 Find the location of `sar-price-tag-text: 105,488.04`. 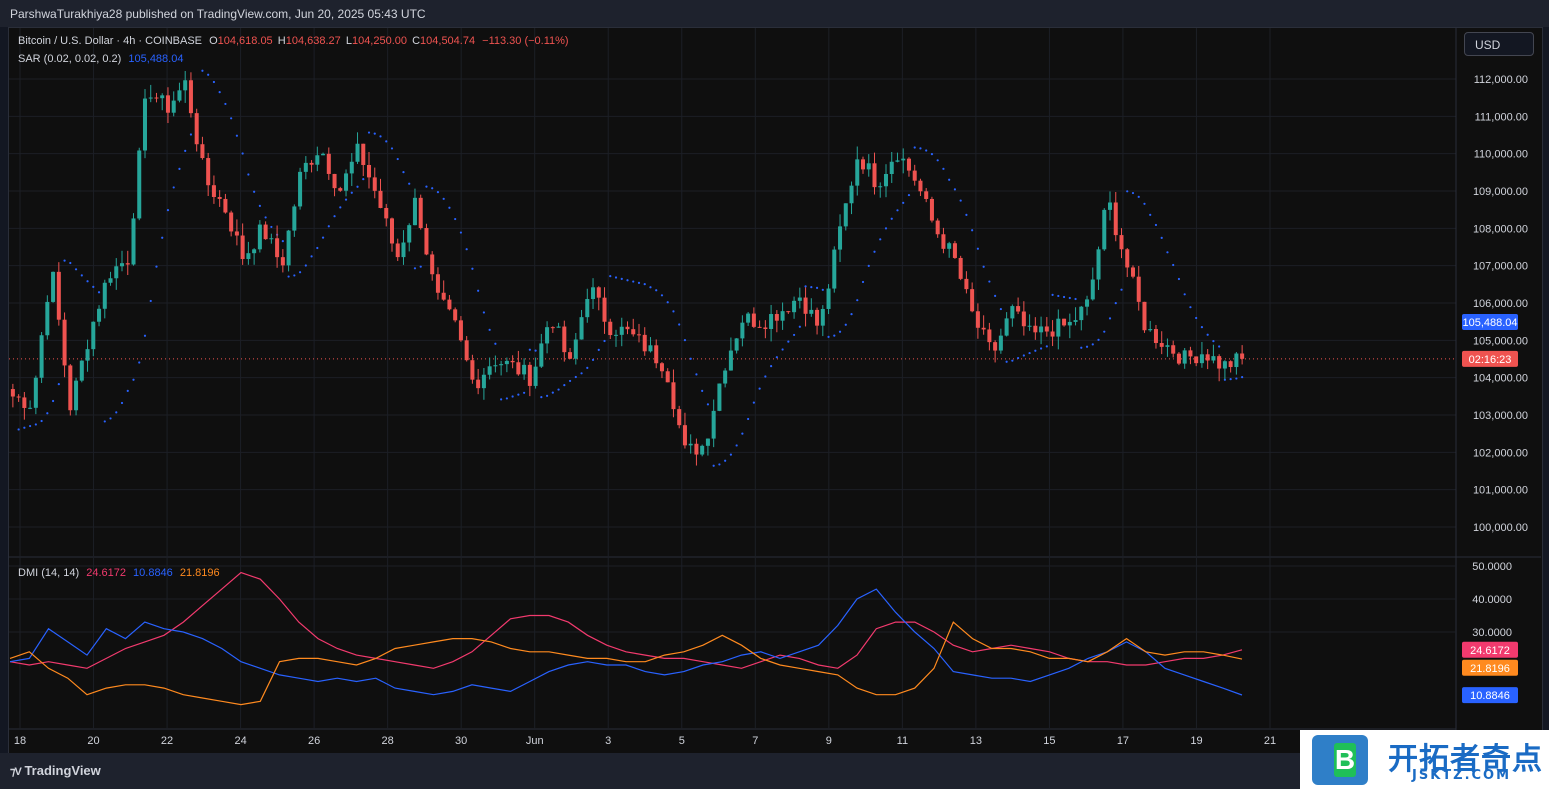

sar-price-tag-text: 105,488.04 is located at coordinates (1489, 323).